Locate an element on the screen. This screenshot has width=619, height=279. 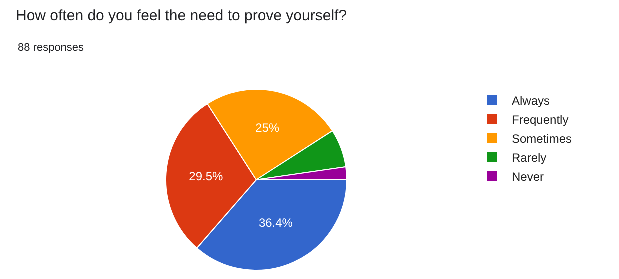
legend-label: Never is located at coordinates (528, 177).